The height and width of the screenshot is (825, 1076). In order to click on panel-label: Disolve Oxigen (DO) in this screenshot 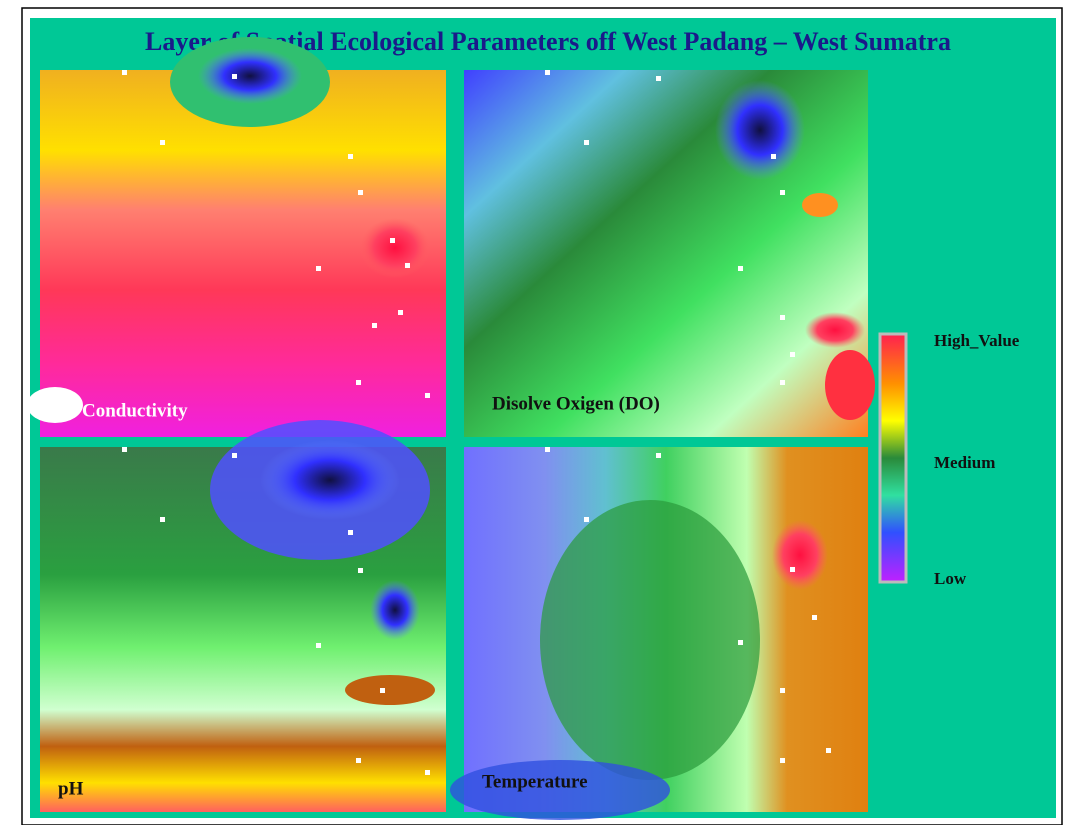, I will do `click(576, 403)`.